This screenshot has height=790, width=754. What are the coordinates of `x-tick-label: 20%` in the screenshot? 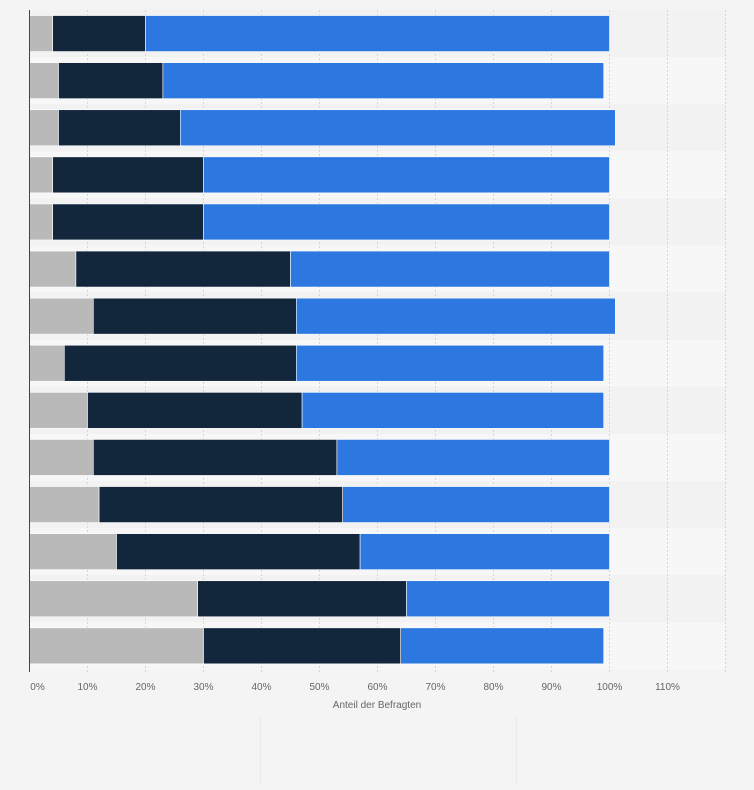 It's located at (145, 687).